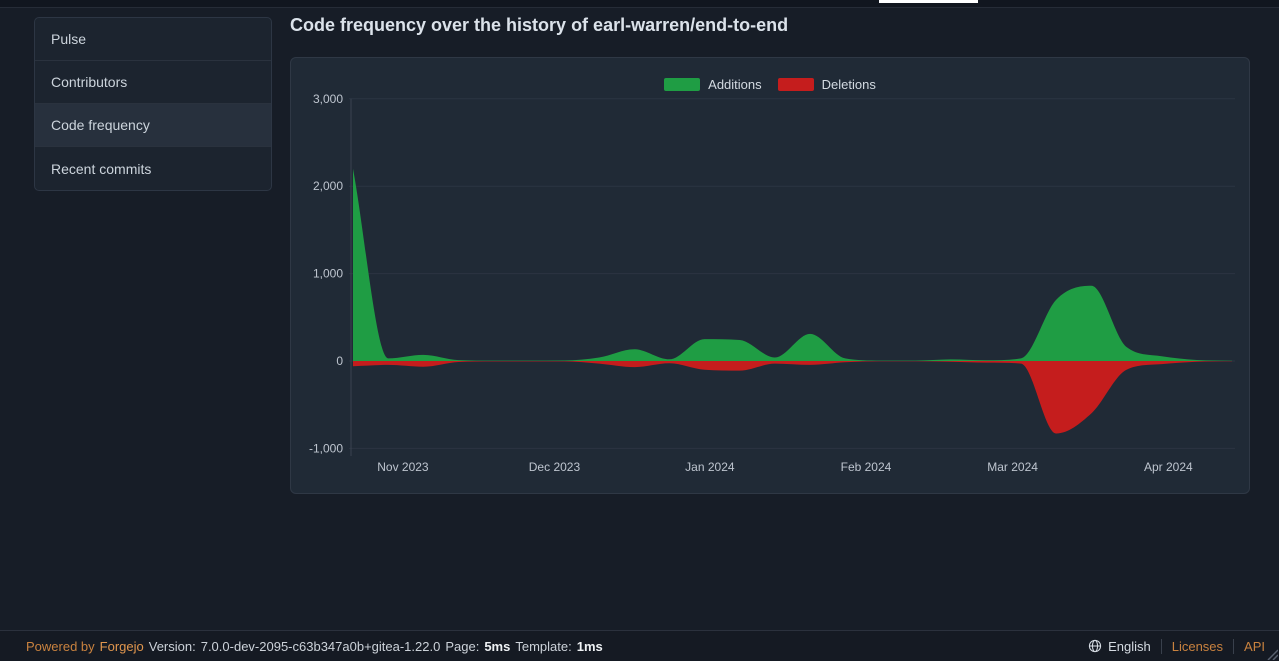 This screenshot has height=661, width=1279. I want to click on sidebar-item-label: Code frequency, so click(100, 125).